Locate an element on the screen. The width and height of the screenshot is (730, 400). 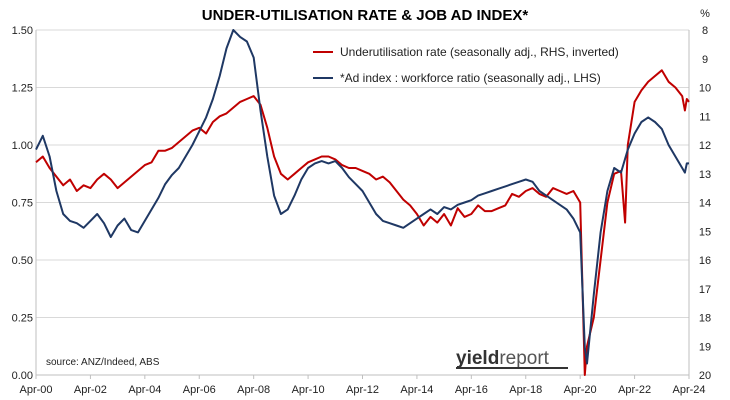
x-tick-label: Apr-12 is located at coordinates (362, 390).